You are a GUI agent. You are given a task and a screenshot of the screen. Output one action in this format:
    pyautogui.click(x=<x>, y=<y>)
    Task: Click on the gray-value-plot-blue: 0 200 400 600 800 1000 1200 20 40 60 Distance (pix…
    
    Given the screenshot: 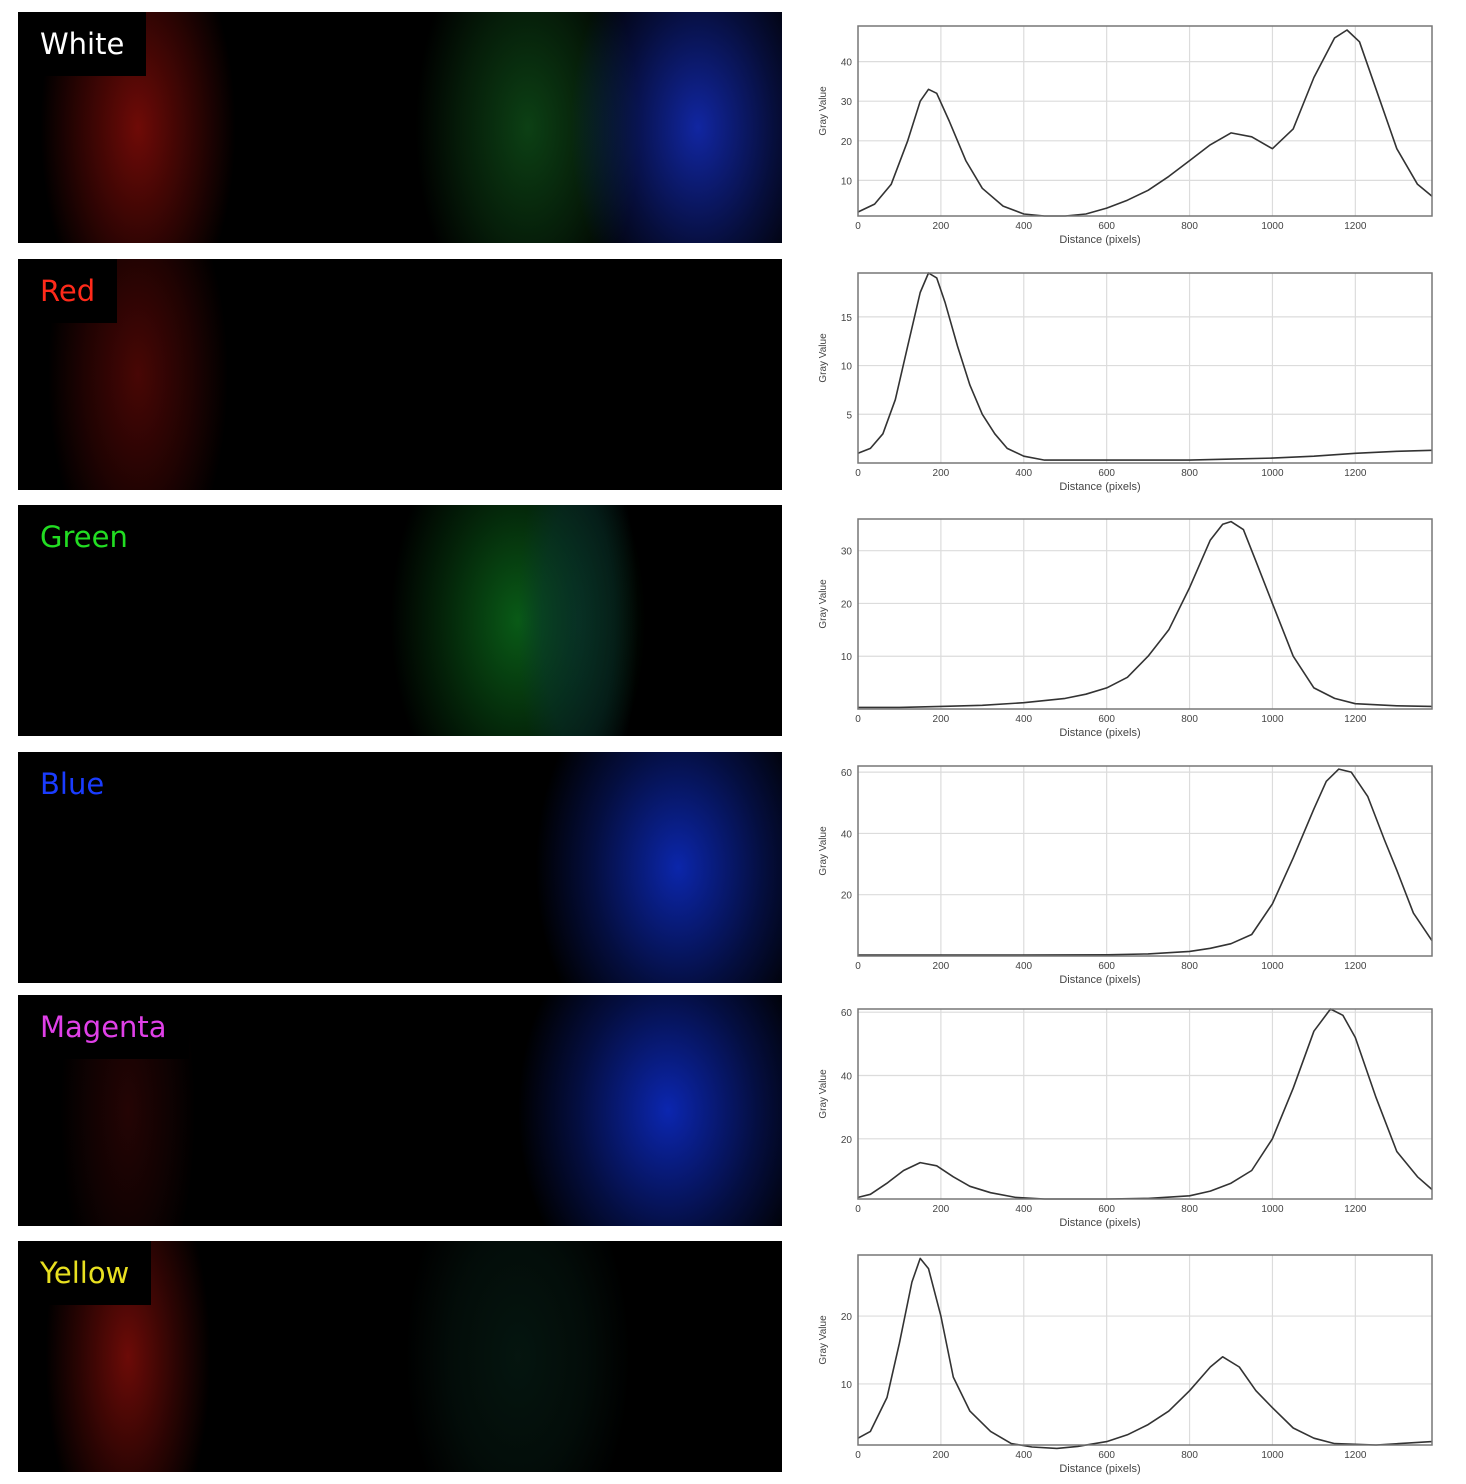 What is the action you would take?
    pyautogui.click(x=1127, y=874)
    